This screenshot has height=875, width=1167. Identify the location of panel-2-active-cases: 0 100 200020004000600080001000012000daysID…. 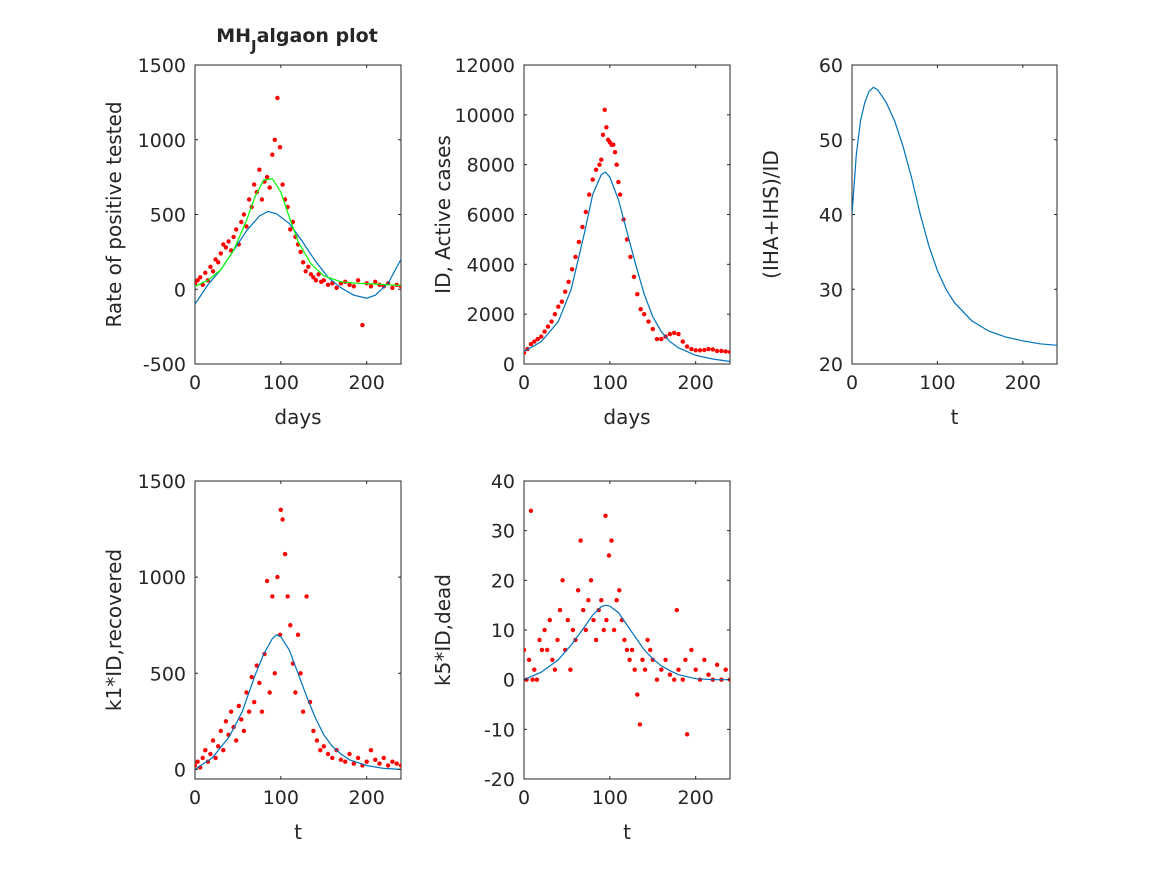
(581, 242).